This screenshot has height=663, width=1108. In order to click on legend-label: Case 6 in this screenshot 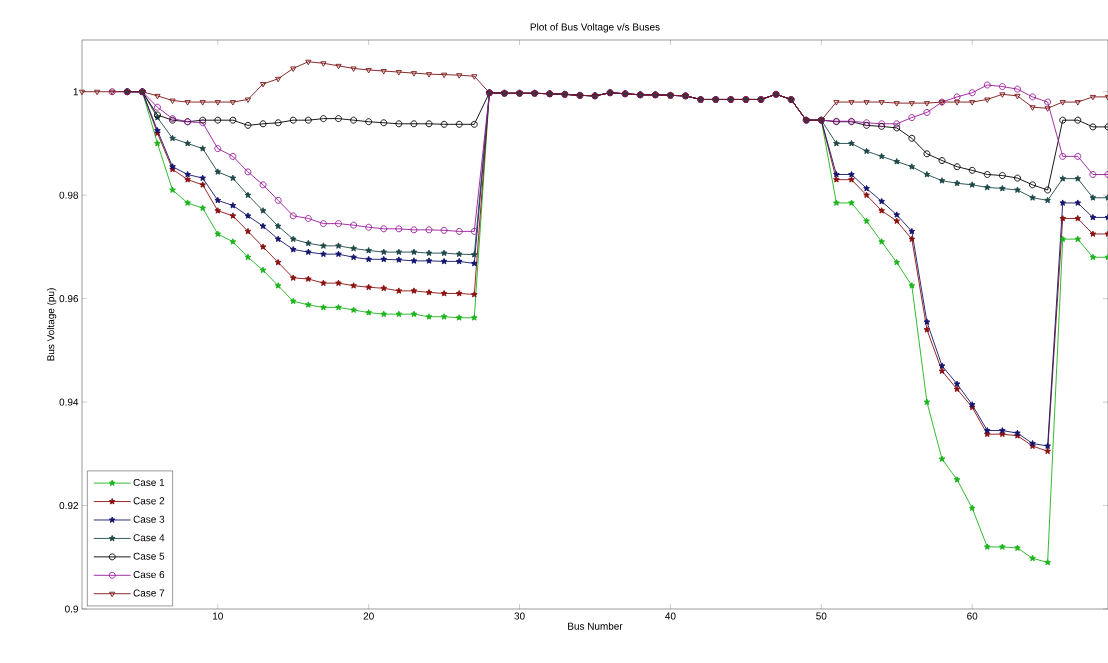, I will do `click(149, 575)`.